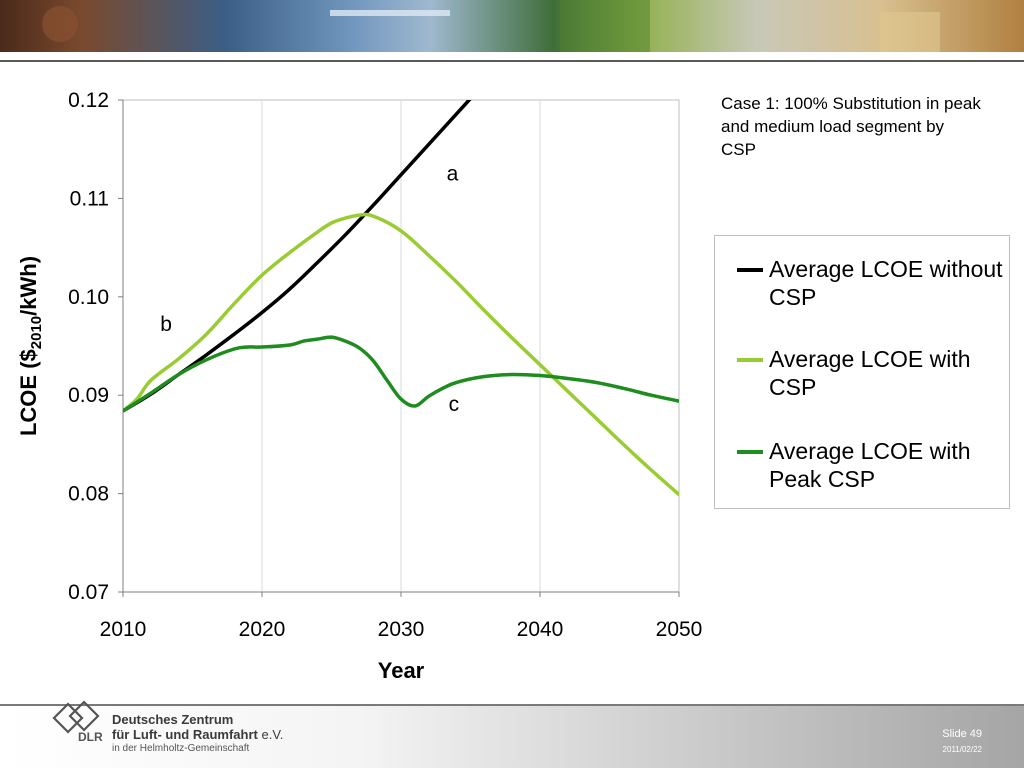  What do you see at coordinates (886, 283) in the screenshot?
I see `legend-label-no-csp: Average LCOE without CSP` at bounding box center [886, 283].